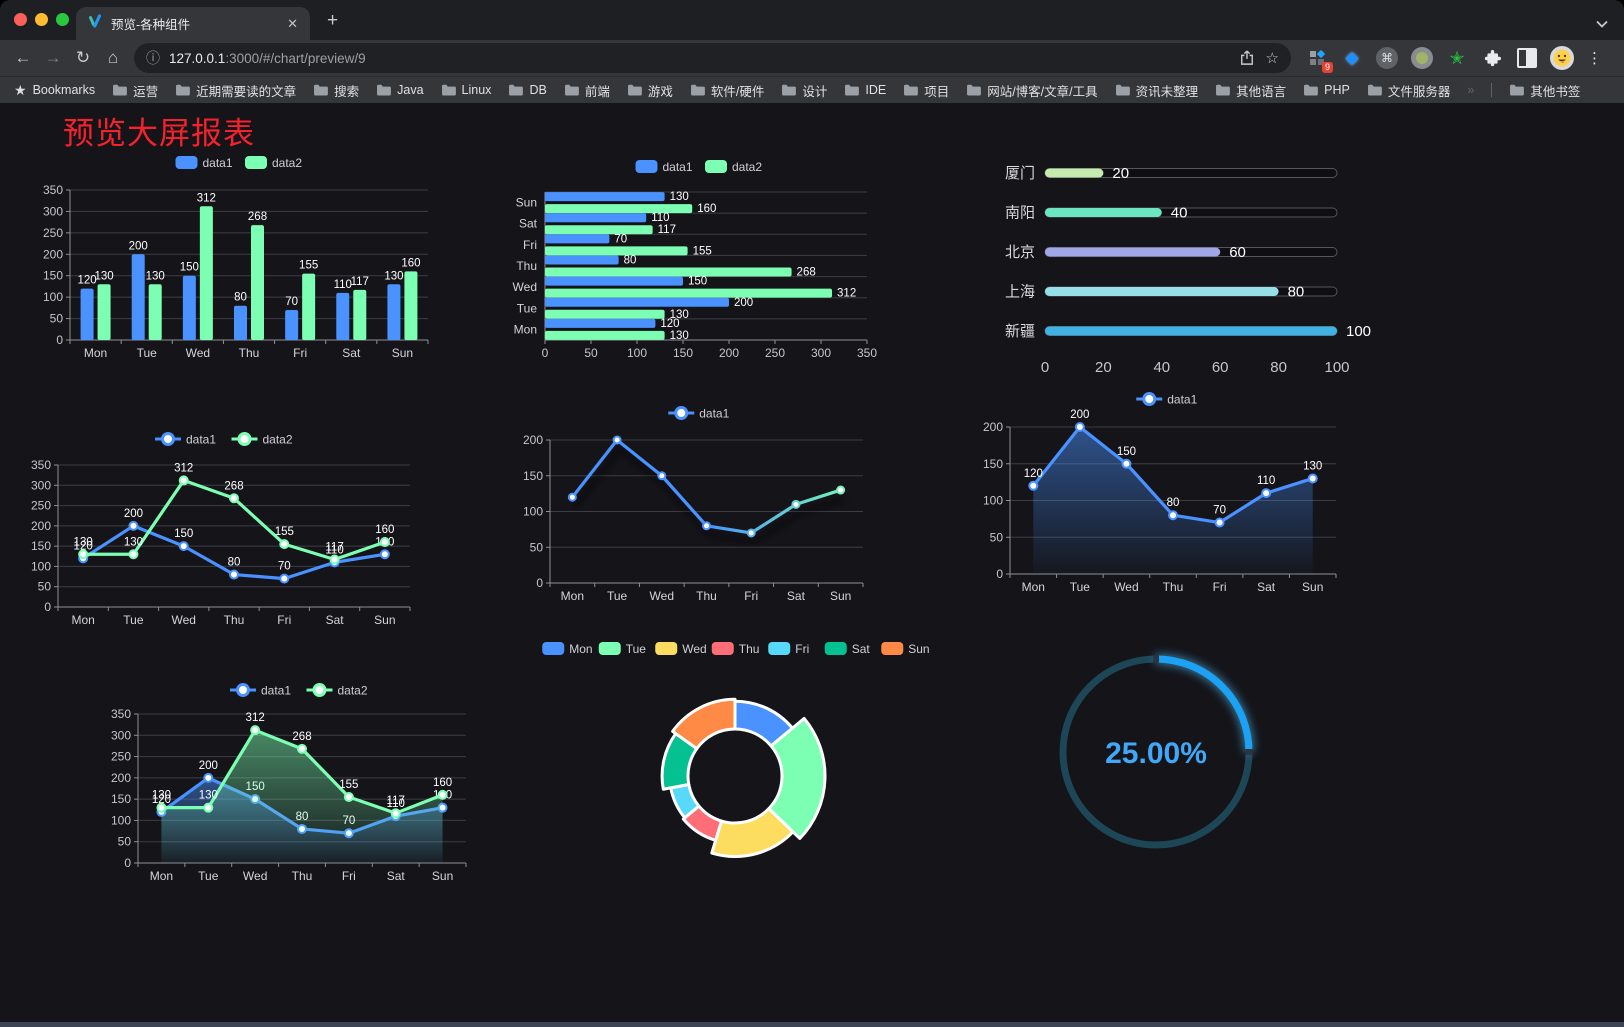 This screenshot has height=1027, width=1624. I want to click on svg-text: 200, so click(121, 778).